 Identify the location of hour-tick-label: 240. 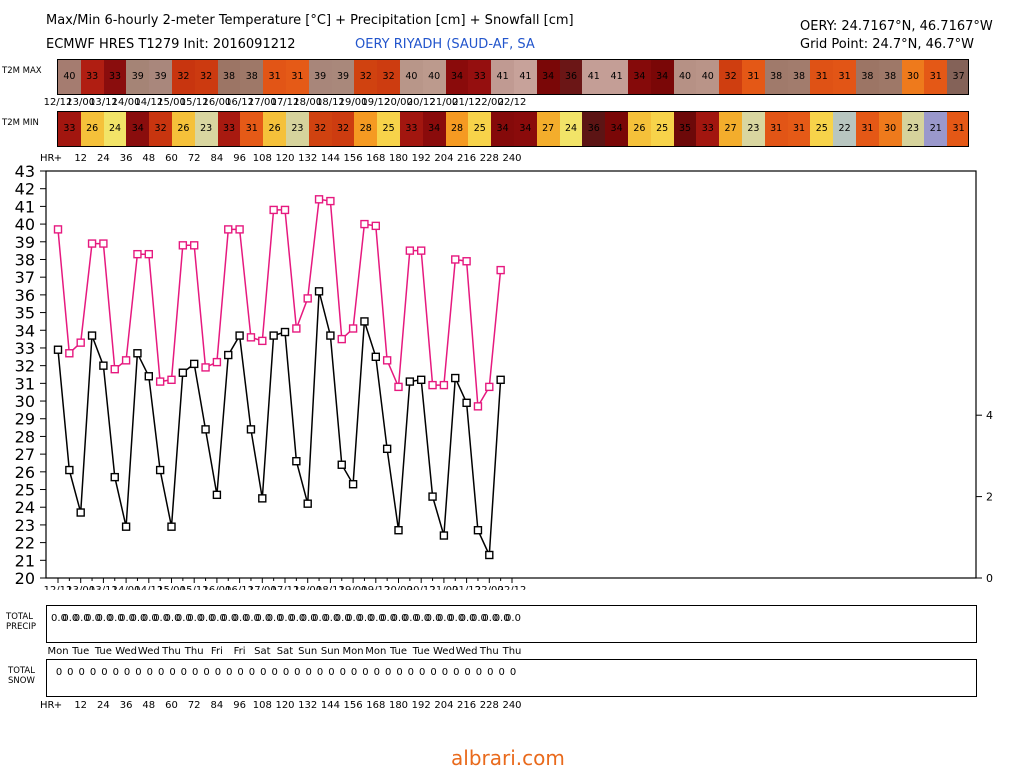
(512, 705).